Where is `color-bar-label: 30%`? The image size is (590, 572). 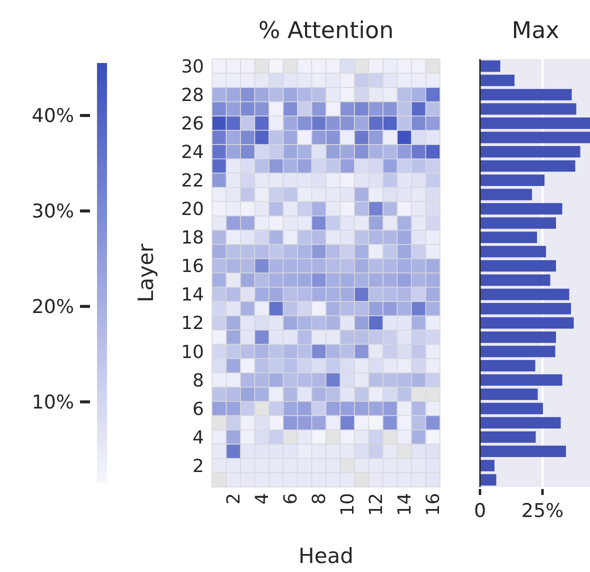
color-bar-label: 30% is located at coordinates (53, 211).